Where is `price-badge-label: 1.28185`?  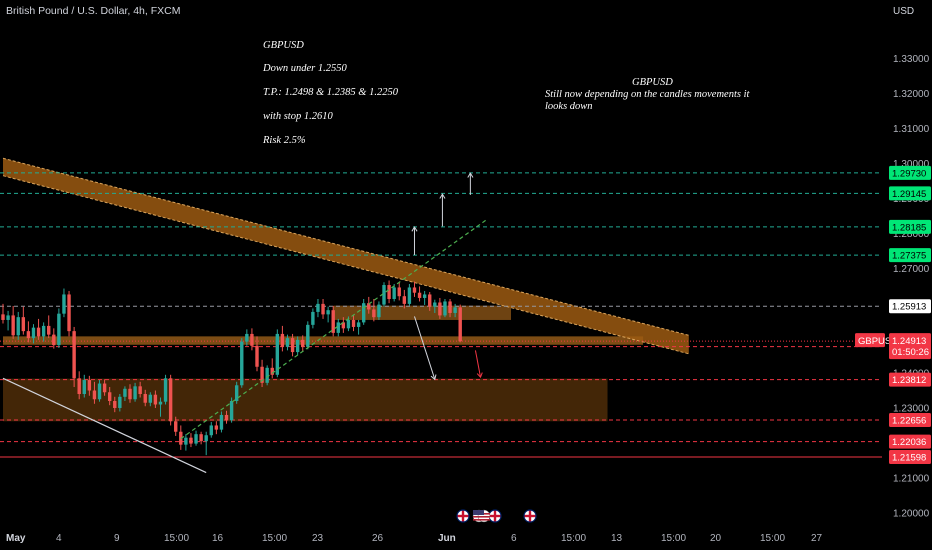
price-badge-label: 1.28185 is located at coordinates (909, 227).